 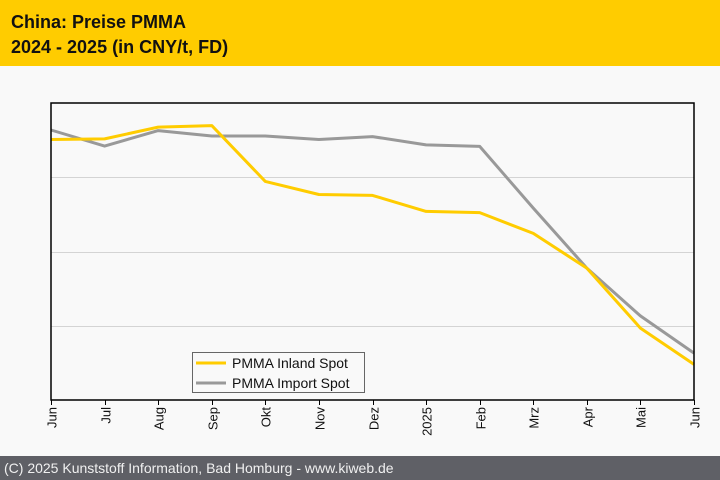 I want to click on x-tick-label: 2025, so click(x=427, y=421).